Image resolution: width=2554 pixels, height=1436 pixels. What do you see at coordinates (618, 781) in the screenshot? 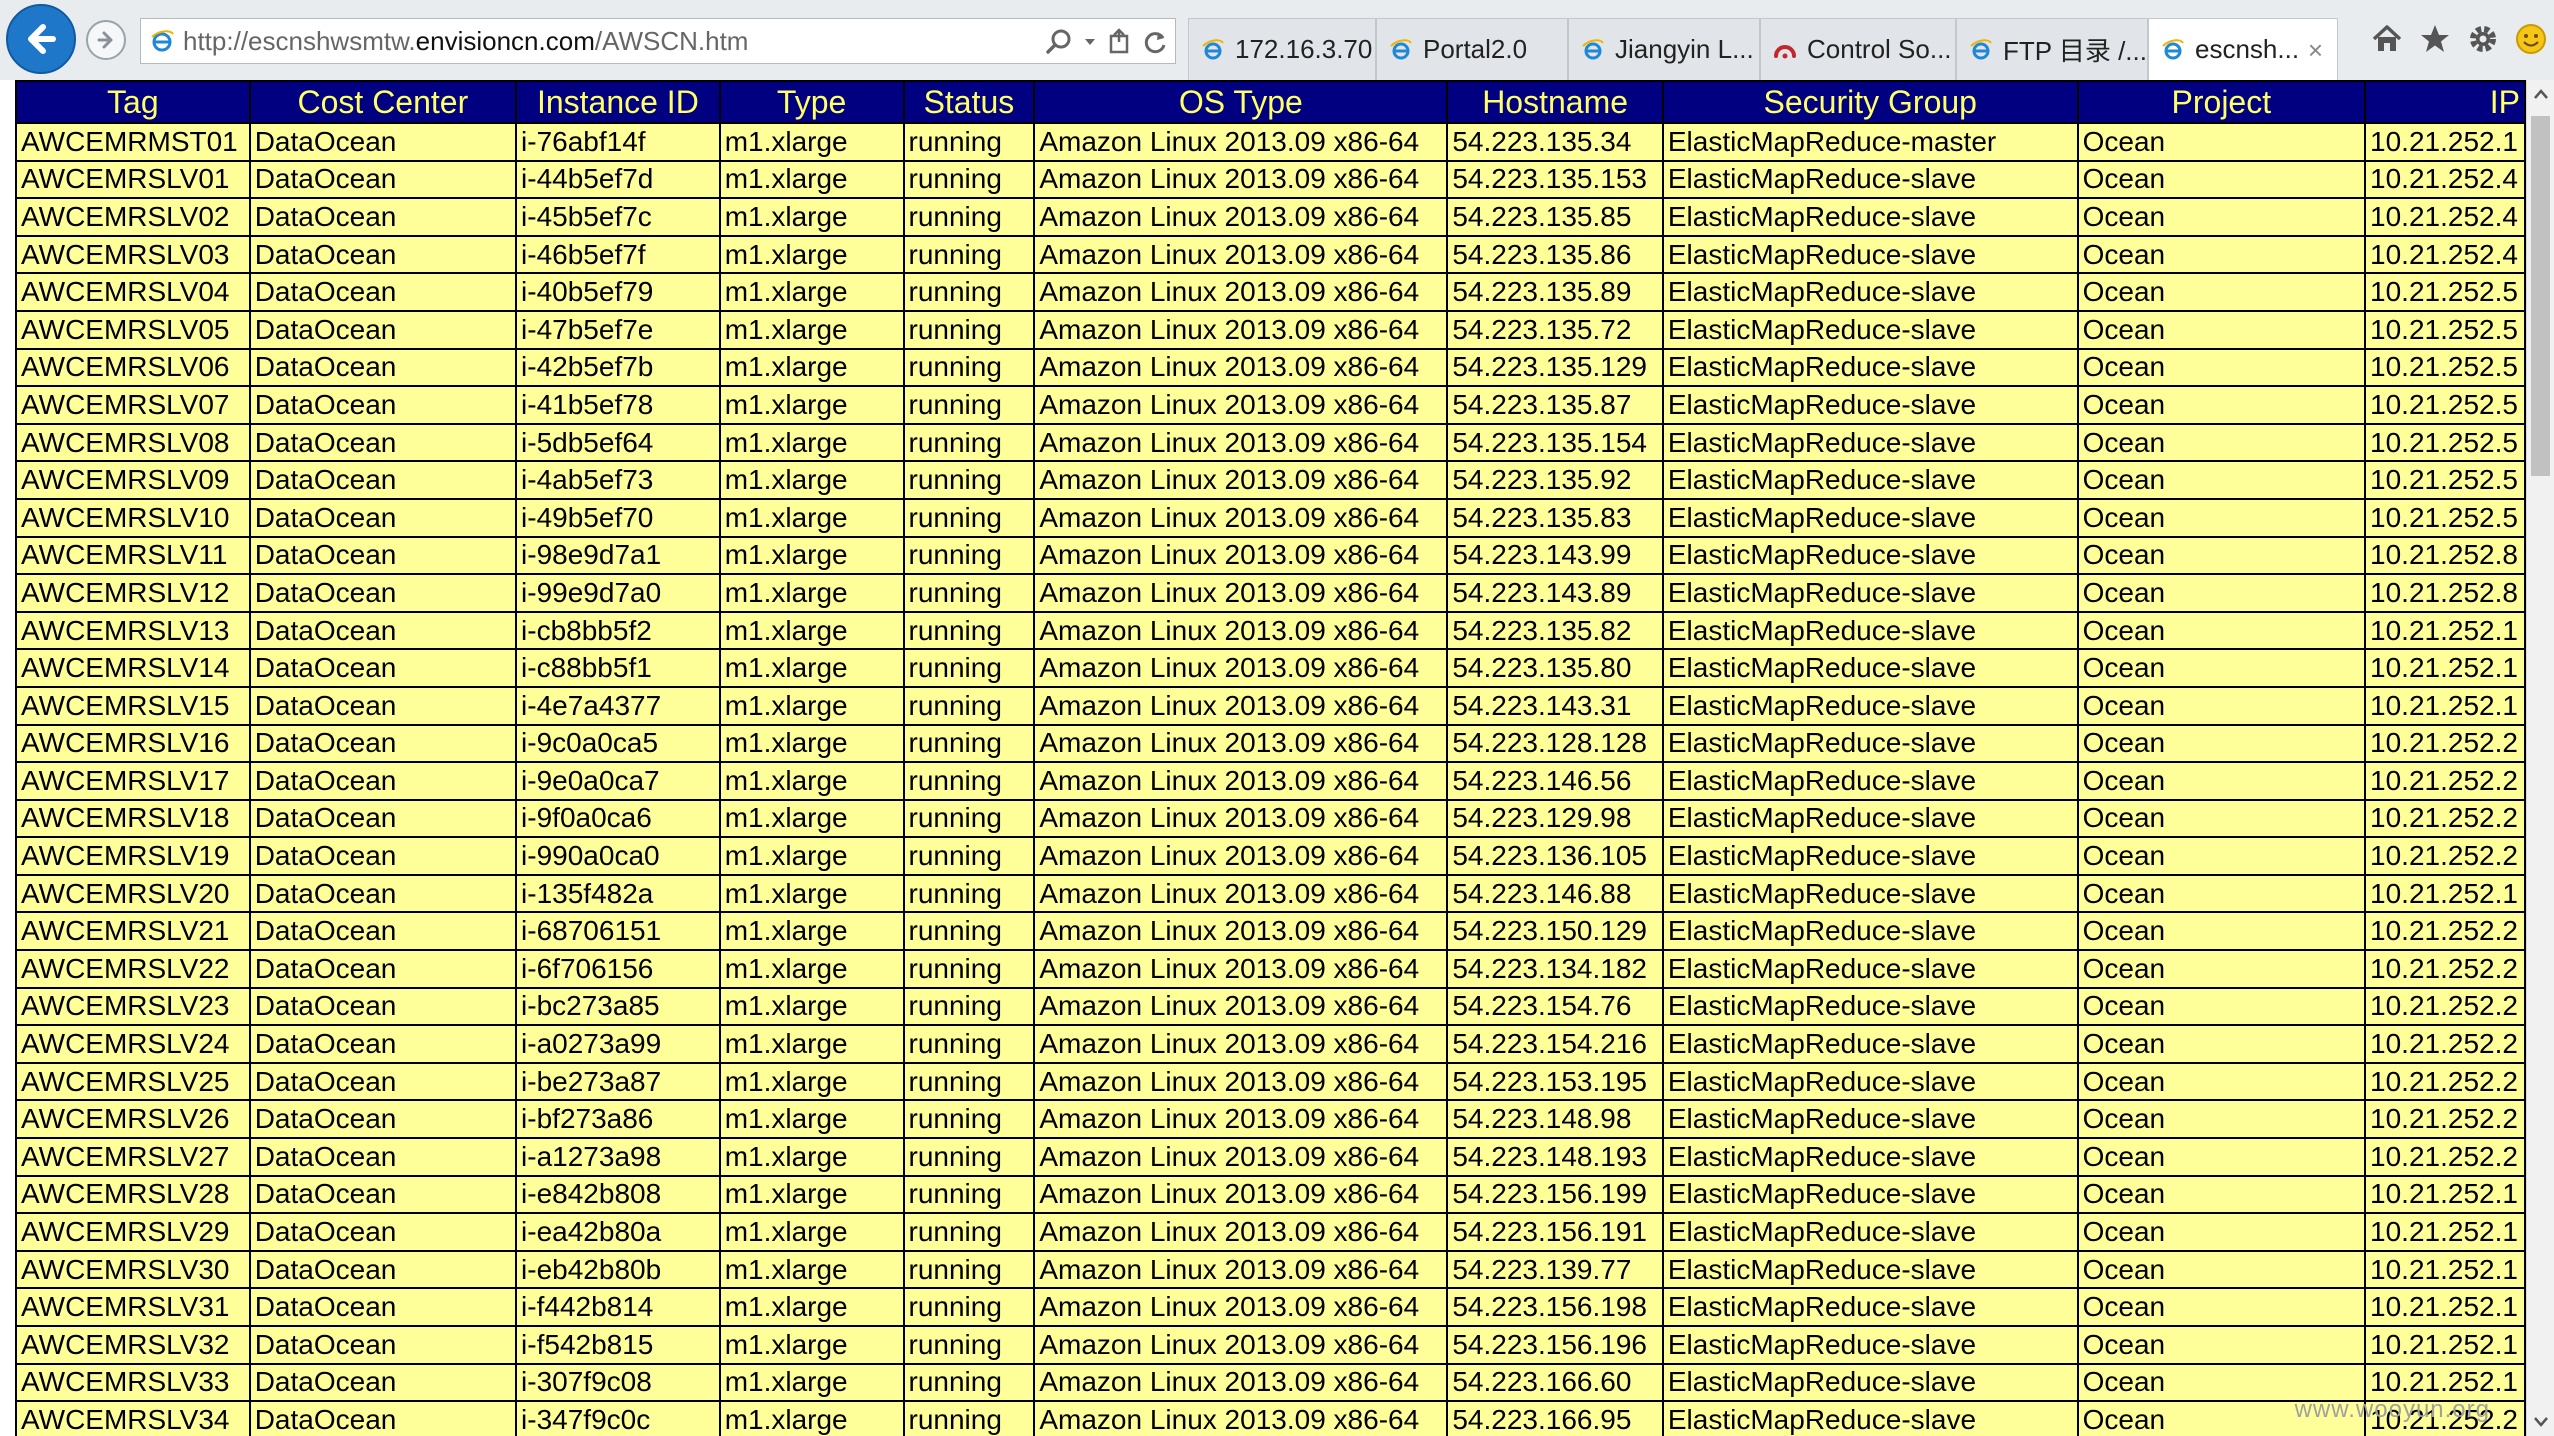
I see `cell-instance-id: i-9e0a0ca7` at bounding box center [618, 781].